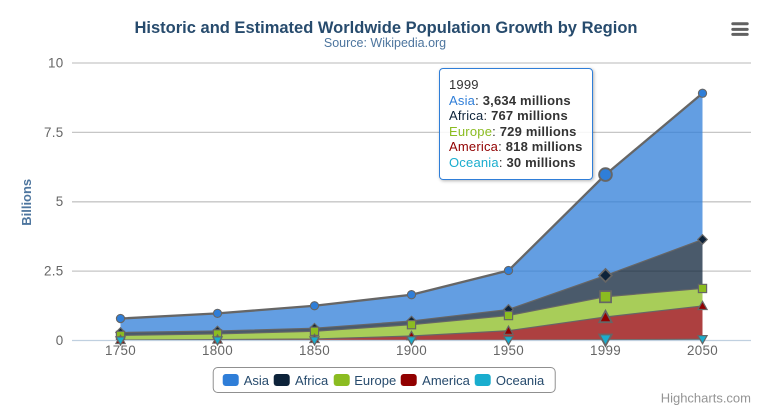 This screenshot has height=416, width=769. Describe the element at coordinates (26, 202) in the screenshot. I see `svg-text: Billions` at that location.